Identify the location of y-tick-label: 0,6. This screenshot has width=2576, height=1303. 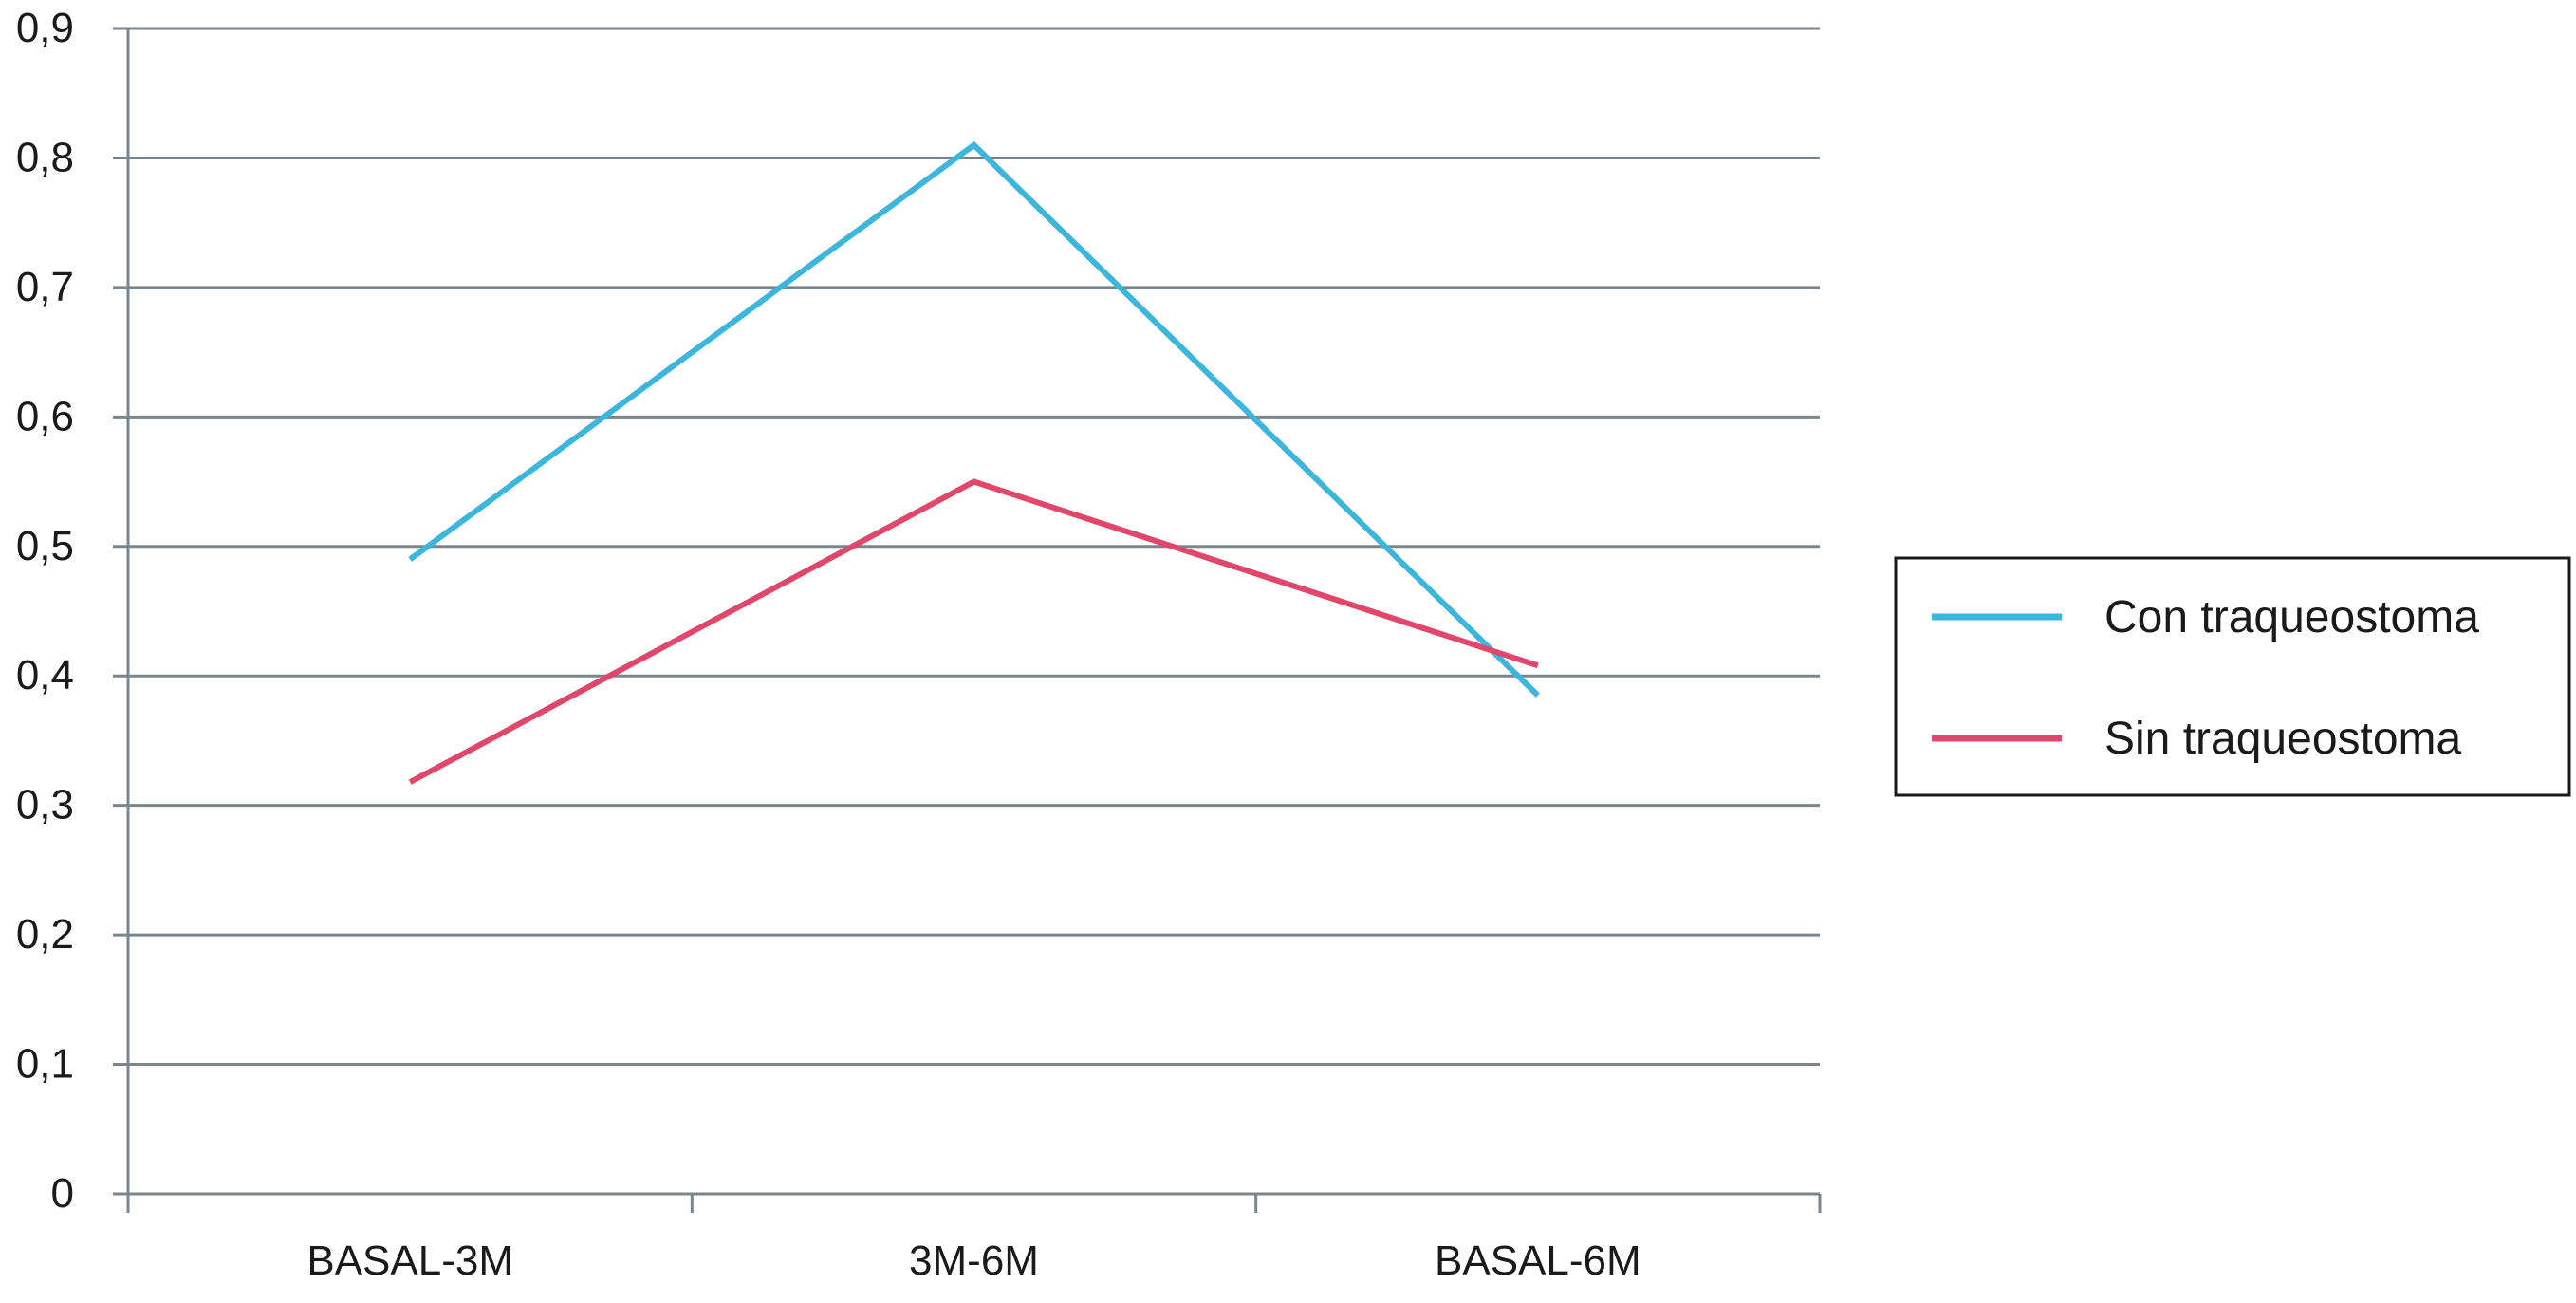
(45, 416).